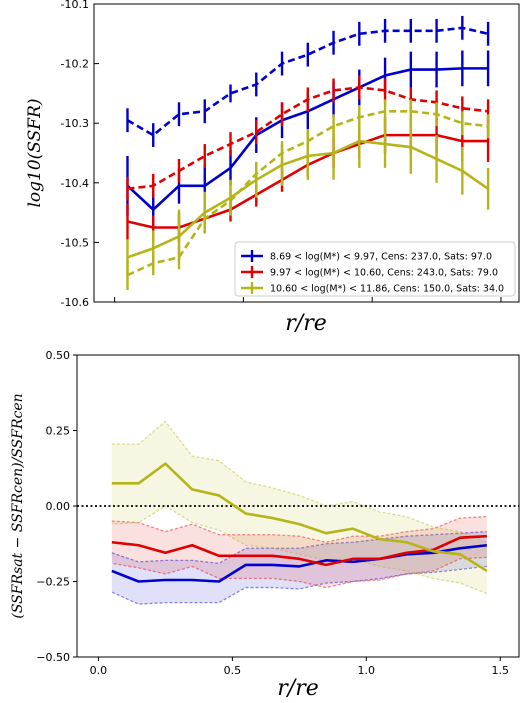  Describe the element at coordinates (75, 5) in the screenshot. I see `top-y-tick-label: -10.1` at that location.